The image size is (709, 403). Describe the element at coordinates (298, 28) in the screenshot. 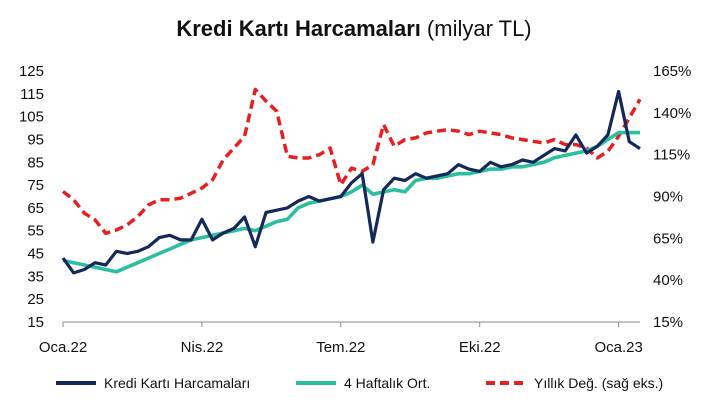

I see `chart-title-main: Kredi Kartı Harcamaları` at that location.